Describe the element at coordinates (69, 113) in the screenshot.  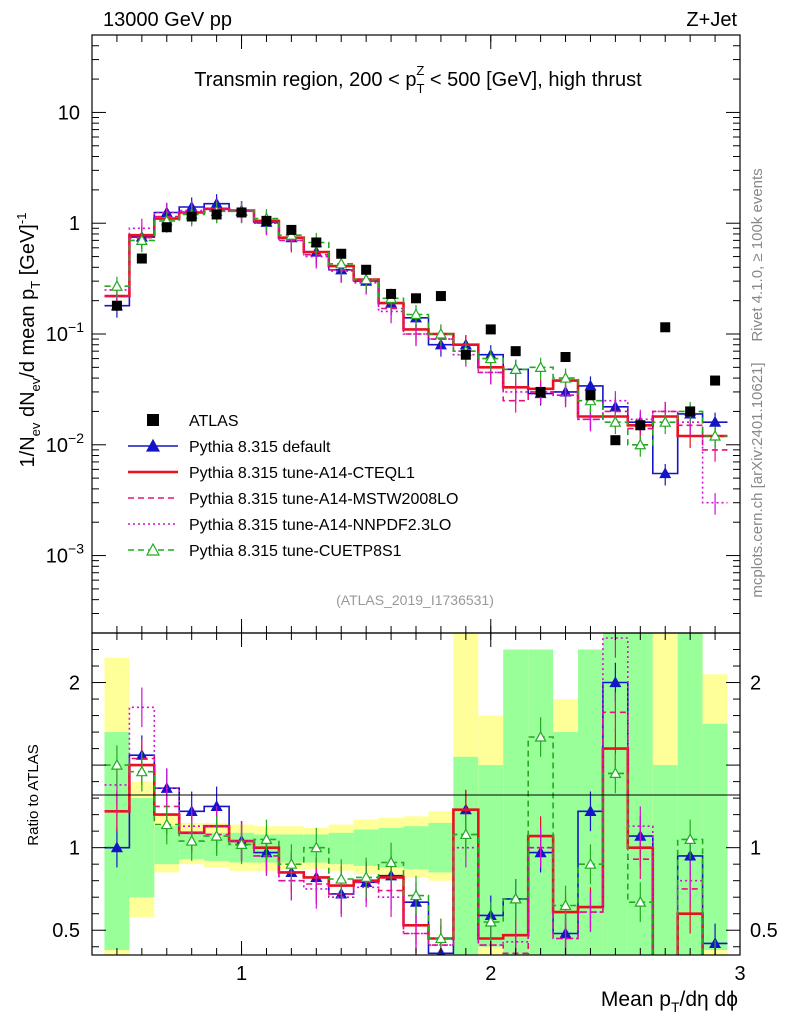
I see `y-tick-label: 10` at that location.